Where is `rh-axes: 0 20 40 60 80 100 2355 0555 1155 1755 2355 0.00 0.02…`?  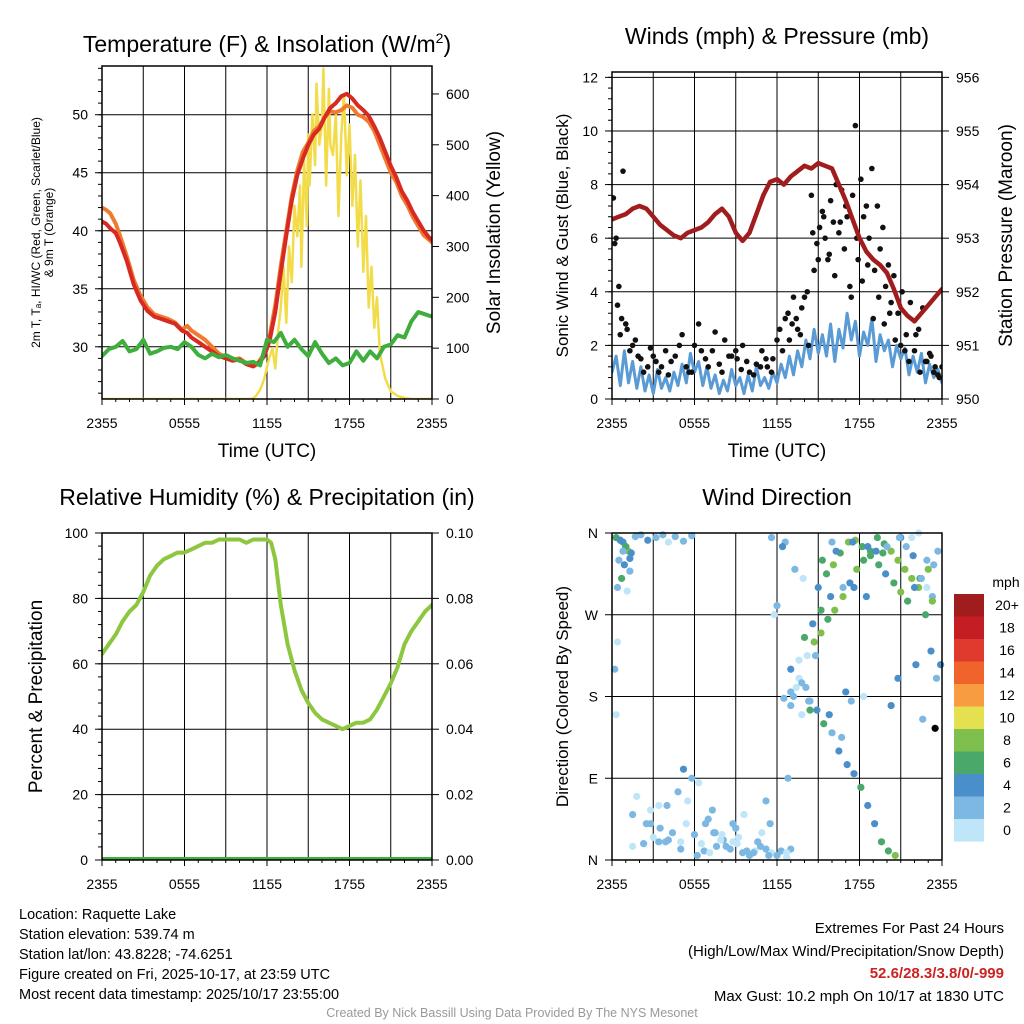 rh-axes: 0 20 40 60 80 100 2355 0555 1155 1755 2355 0.00 0.02… is located at coordinates (269, 708).